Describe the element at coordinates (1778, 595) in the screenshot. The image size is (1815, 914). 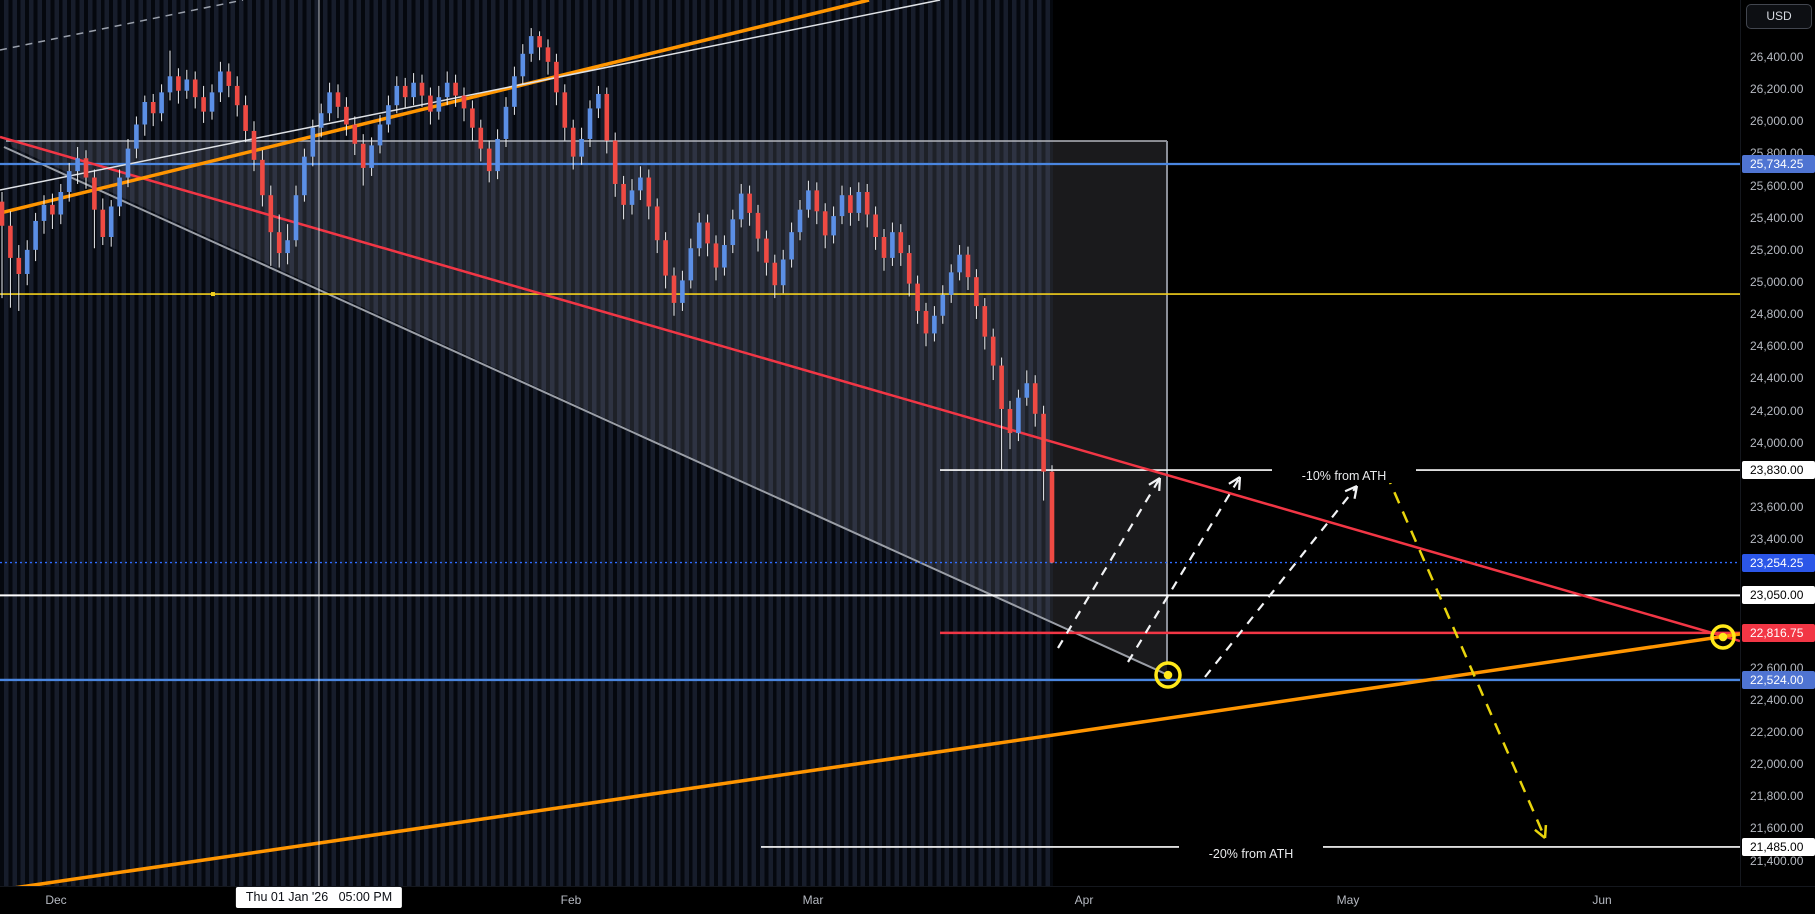
I see `price-level-axis-label: 23,050.00` at that location.